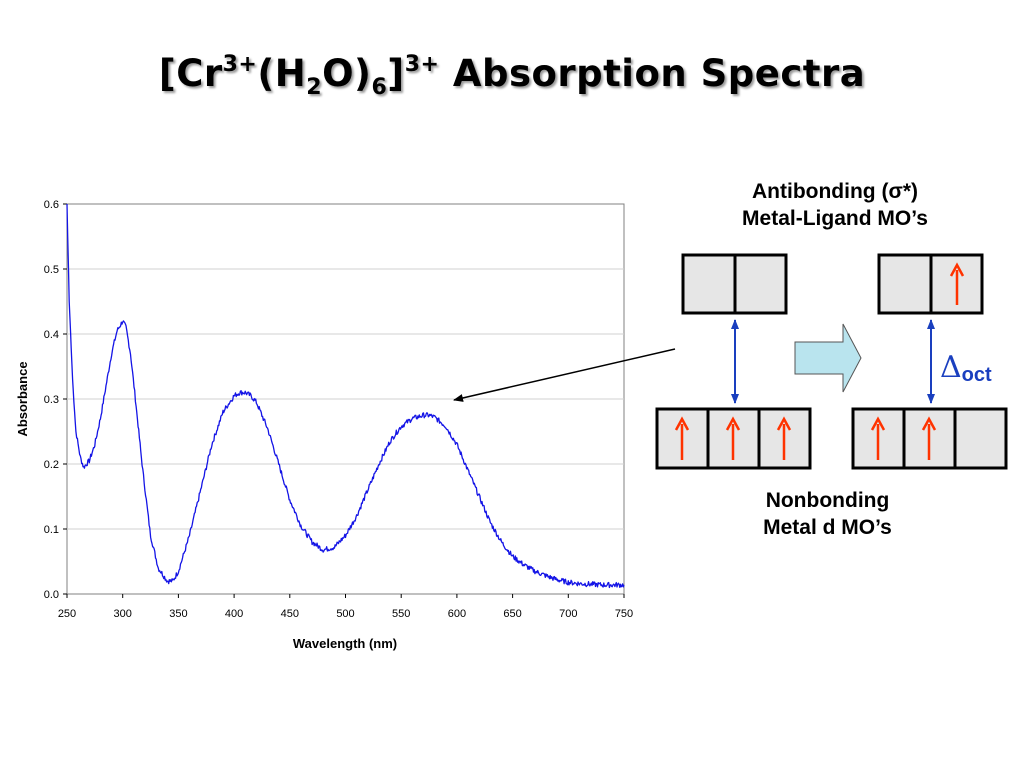  I want to click on x-tick-label: 450, so click(290, 614).